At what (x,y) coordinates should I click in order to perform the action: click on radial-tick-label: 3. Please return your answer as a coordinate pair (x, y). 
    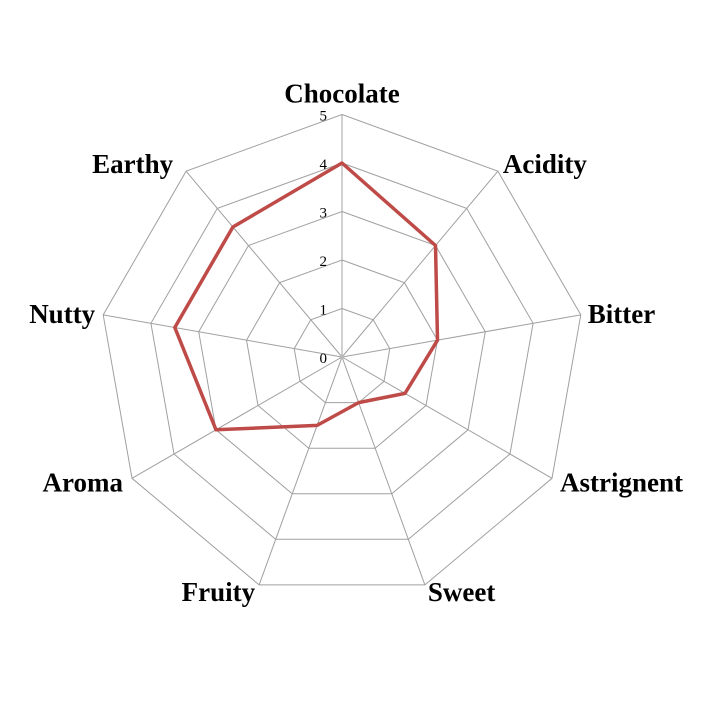
    Looking at the image, I should click on (324, 214).